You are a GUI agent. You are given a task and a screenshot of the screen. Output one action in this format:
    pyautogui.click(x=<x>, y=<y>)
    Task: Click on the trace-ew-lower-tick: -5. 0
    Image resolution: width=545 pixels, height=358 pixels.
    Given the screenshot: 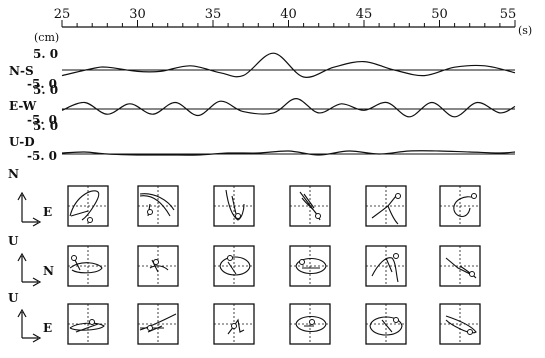 What is the action you would take?
    pyautogui.click(x=42, y=120)
    